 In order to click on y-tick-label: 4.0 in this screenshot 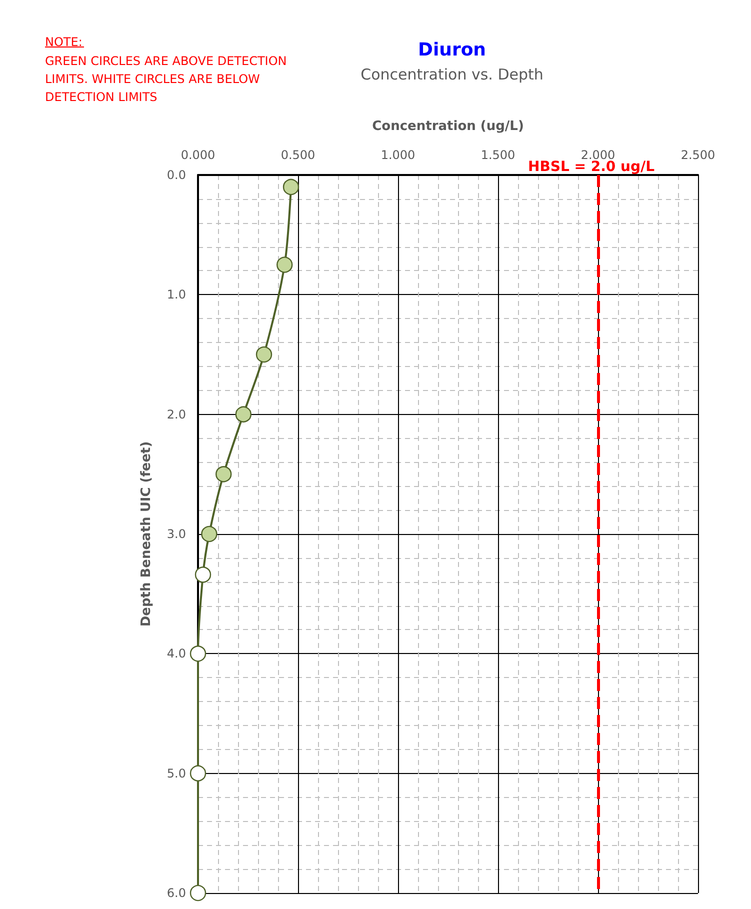, I will do `click(176, 653)`.